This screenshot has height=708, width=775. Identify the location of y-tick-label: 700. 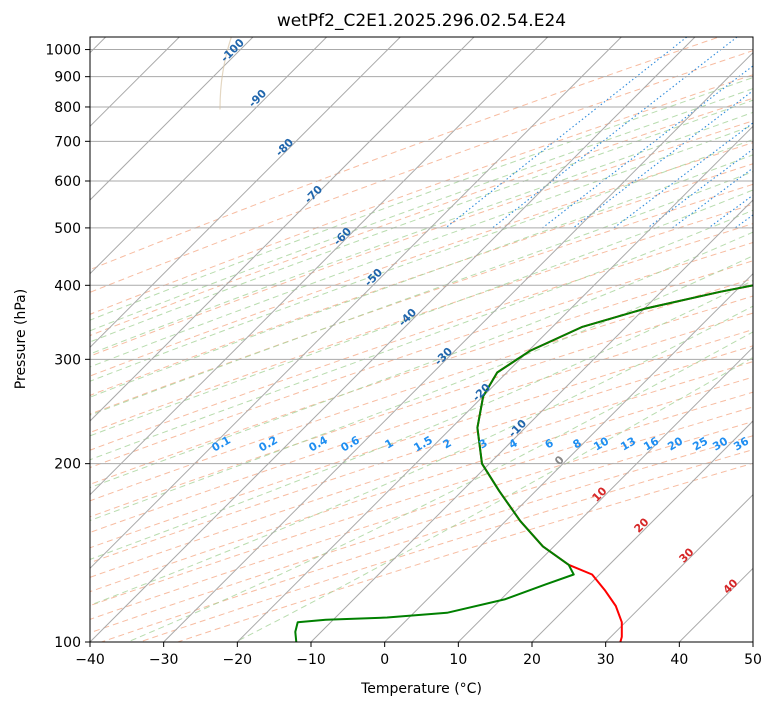
(67, 142).